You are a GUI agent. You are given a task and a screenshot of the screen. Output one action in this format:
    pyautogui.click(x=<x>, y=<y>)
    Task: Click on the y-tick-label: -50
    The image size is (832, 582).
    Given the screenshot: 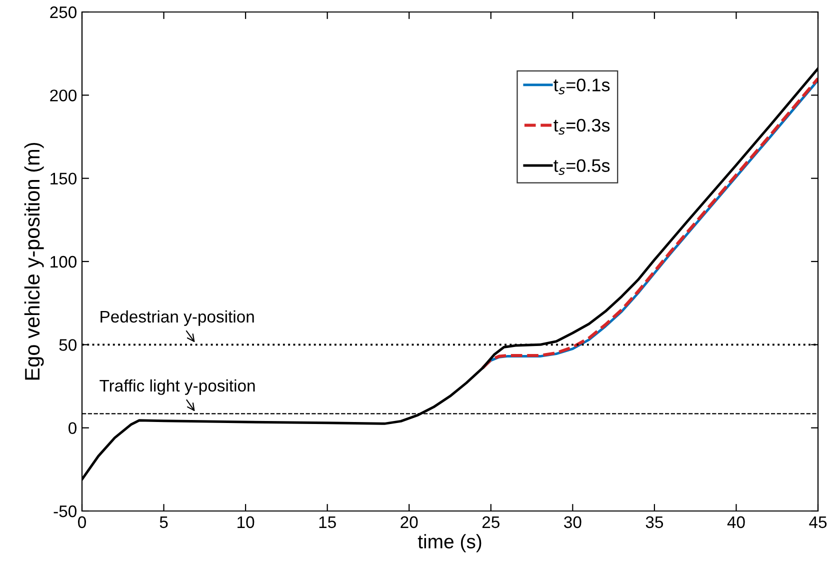 What is the action you would take?
    pyautogui.click(x=65, y=511)
    